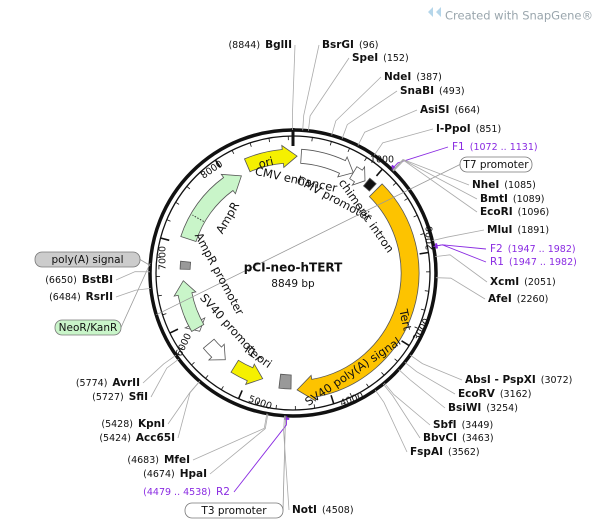  Describe the element at coordinates (440, 438) in the screenshot. I see `enzyme-name: BbvCI` at that location.